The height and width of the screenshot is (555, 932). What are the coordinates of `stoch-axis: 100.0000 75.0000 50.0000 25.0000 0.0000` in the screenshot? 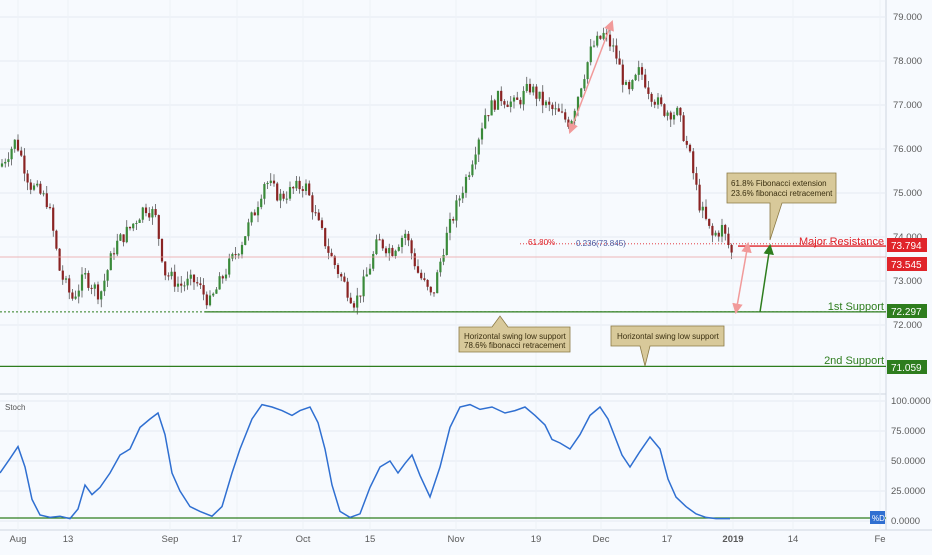 It's located at (911, 461).